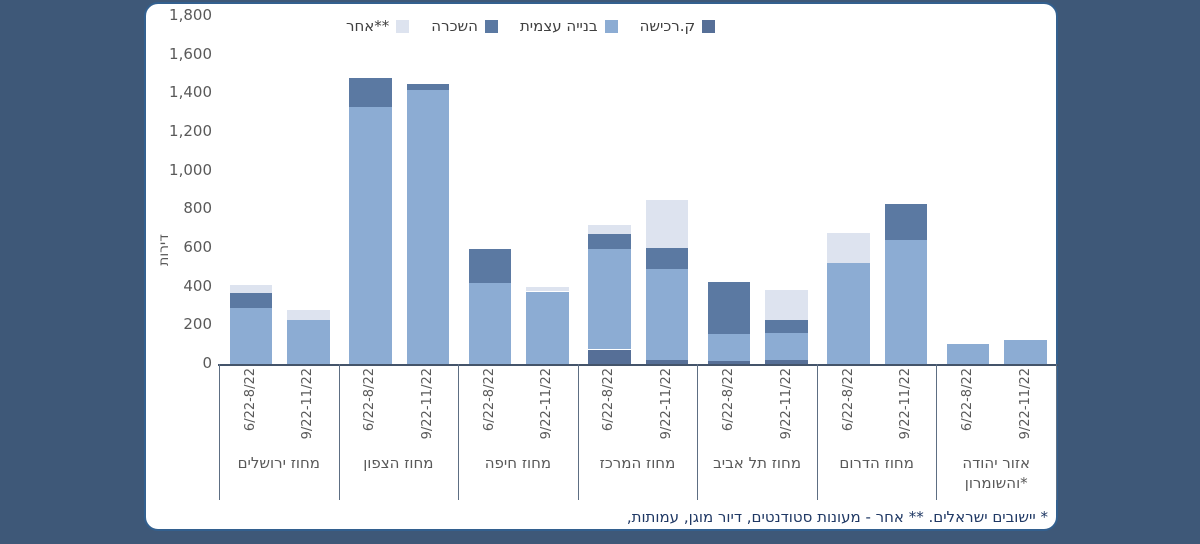 Image resolution: width=1200 pixels, height=544 pixels. What do you see at coordinates (190, 92) in the screenshot?
I see `y-tick-label: 1,400` at bounding box center [190, 92].